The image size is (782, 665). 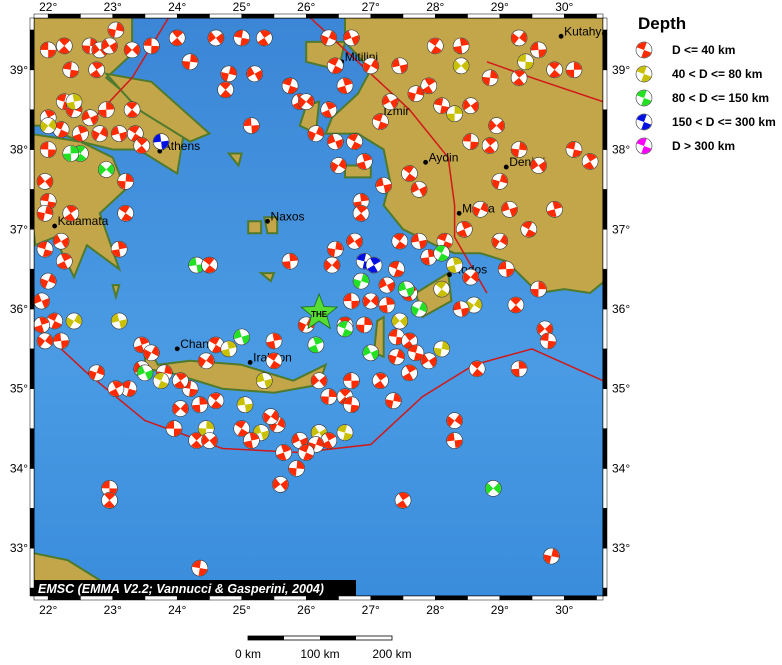 I want to click on lon-tick-label: 26°, so click(x=306, y=610).